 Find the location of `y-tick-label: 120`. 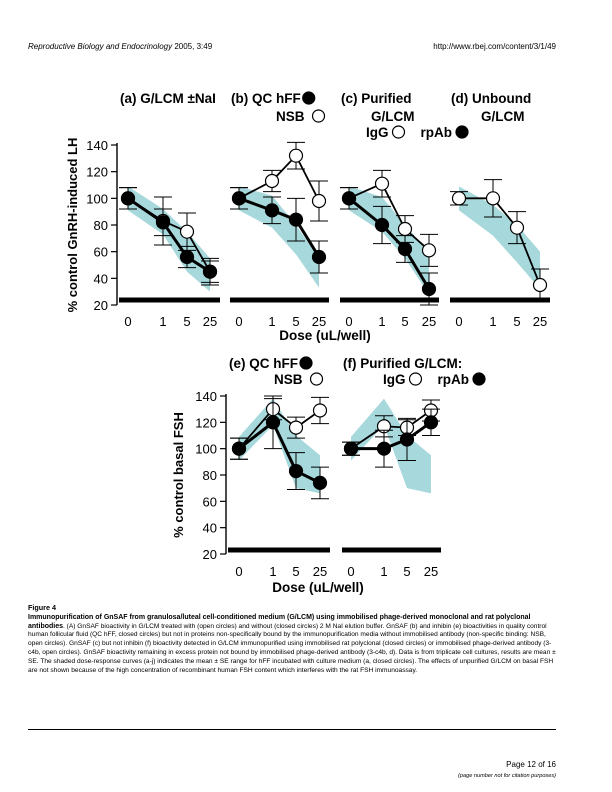

y-tick-label: 120 is located at coordinates (97, 172).